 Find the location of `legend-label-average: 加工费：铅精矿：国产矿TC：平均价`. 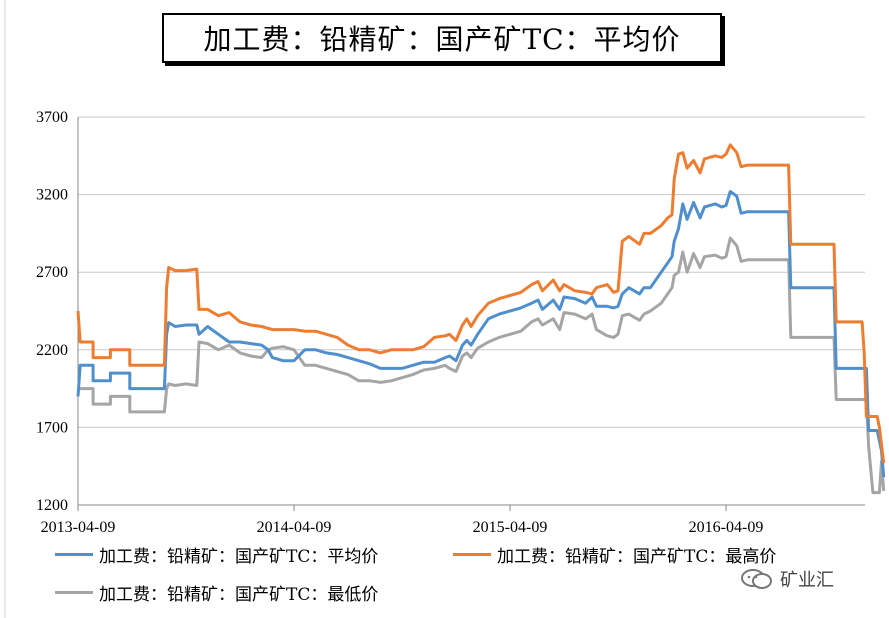

legend-label-average: 加工费：铅精矿：国产矿TC：平均价 is located at coordinates (239, 557).